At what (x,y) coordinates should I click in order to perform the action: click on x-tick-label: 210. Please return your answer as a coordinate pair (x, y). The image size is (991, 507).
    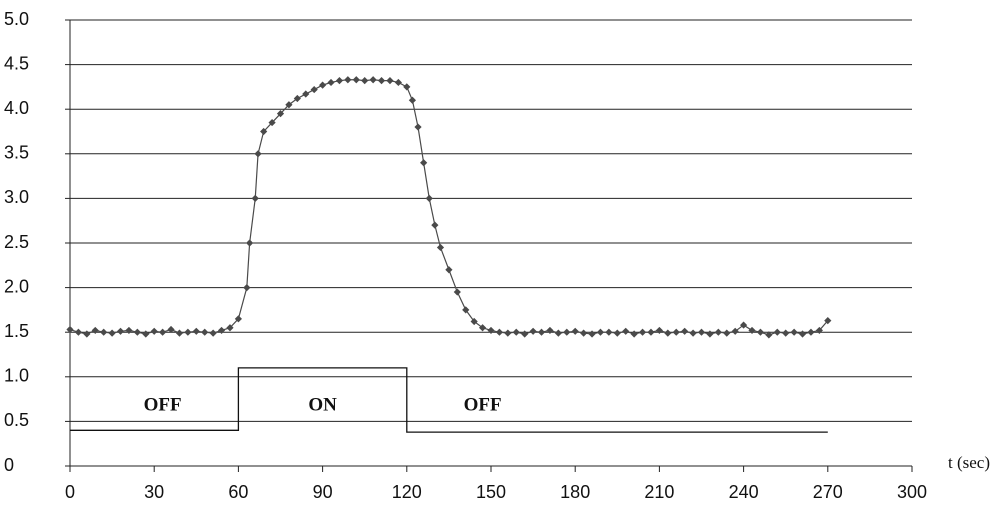
    Looking at the image, I should click on (659, 492).